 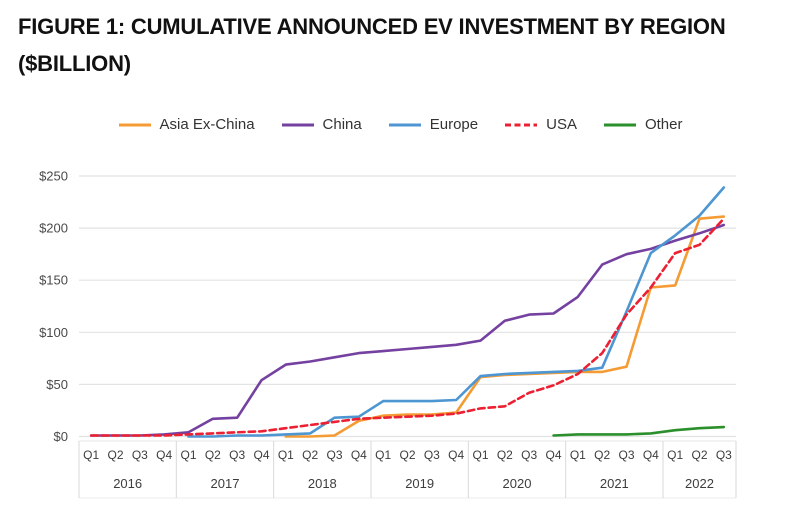 I want to click on legend-item-asia-ex-china: Asia Ex-China, so click(x=186, y=124).